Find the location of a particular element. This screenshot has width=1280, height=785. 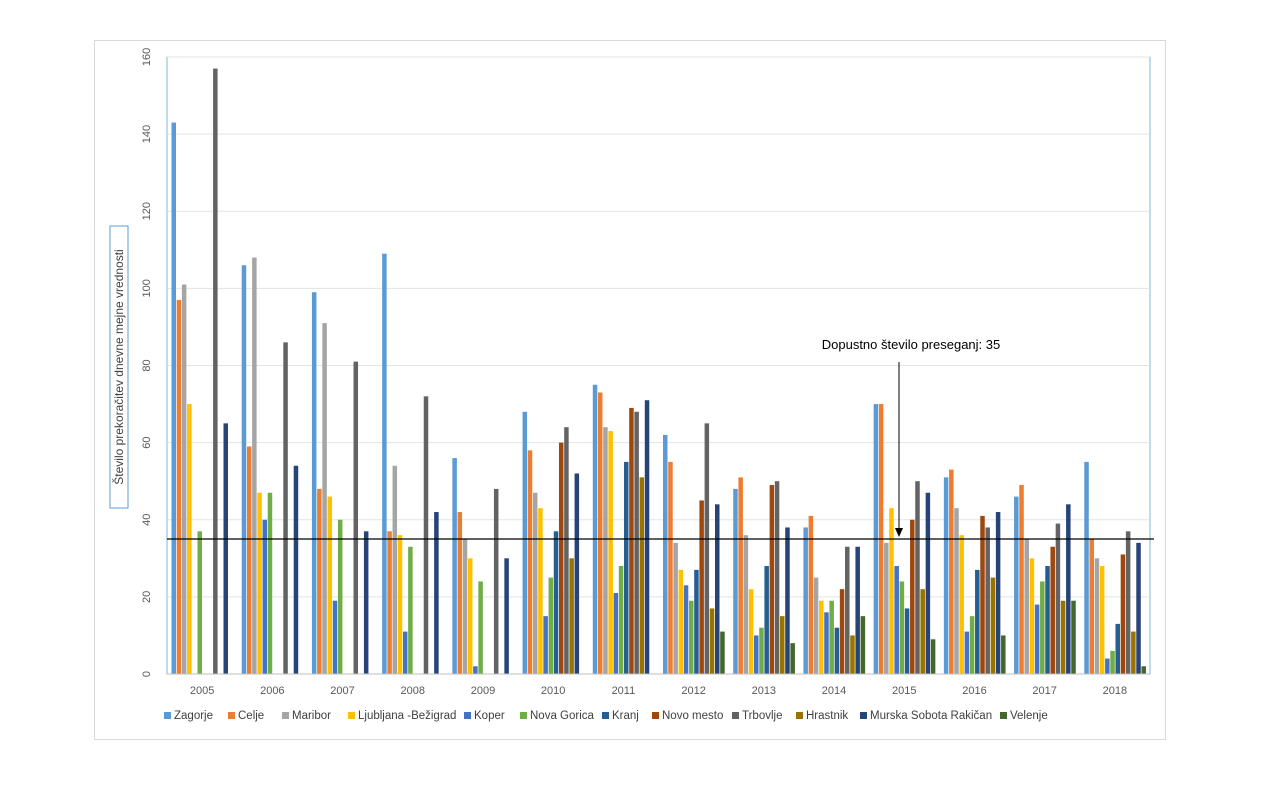

x-tick-label: 2016 is located at coordinates (974, 691).